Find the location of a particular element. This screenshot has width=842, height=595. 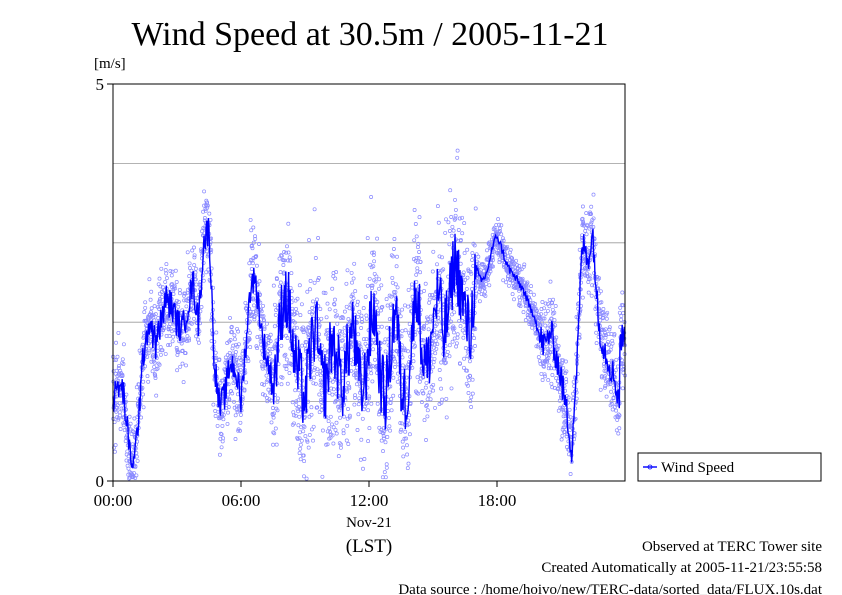

y-axis-label: [m/s] is located at coordinates (110, 64).